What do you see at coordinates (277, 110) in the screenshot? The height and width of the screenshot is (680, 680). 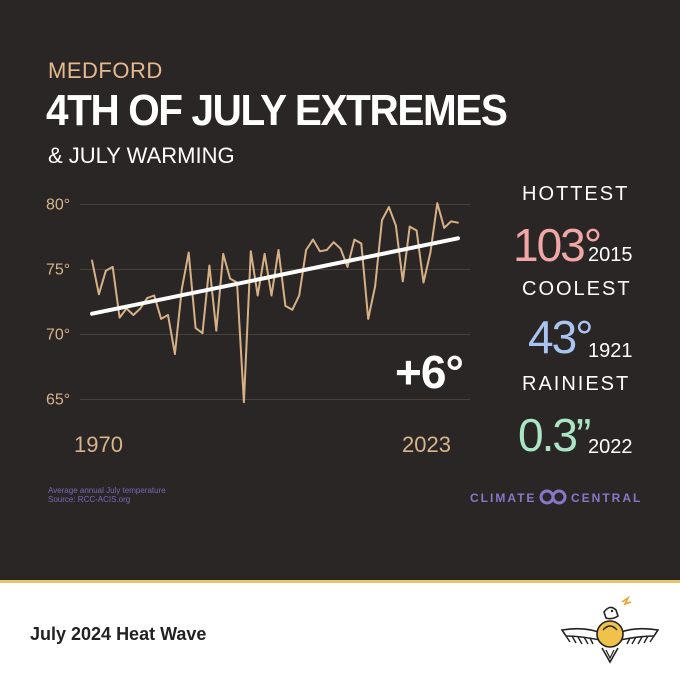 I see `page-title: 4TH OF JULY EXTREMES` at bounding box center [277, 110].